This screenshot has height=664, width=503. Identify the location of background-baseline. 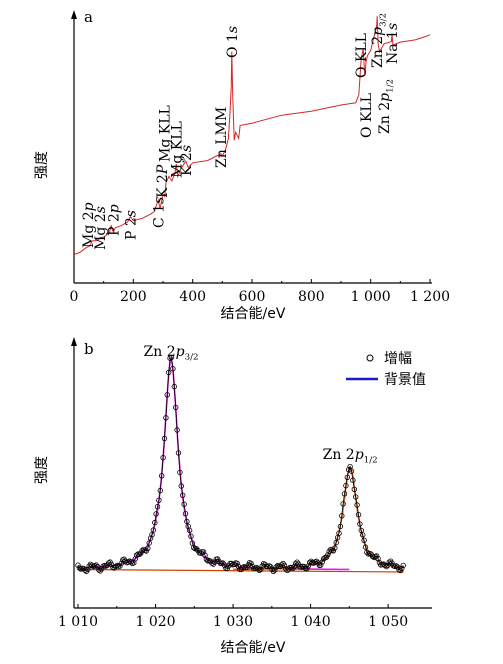
(240, 570).